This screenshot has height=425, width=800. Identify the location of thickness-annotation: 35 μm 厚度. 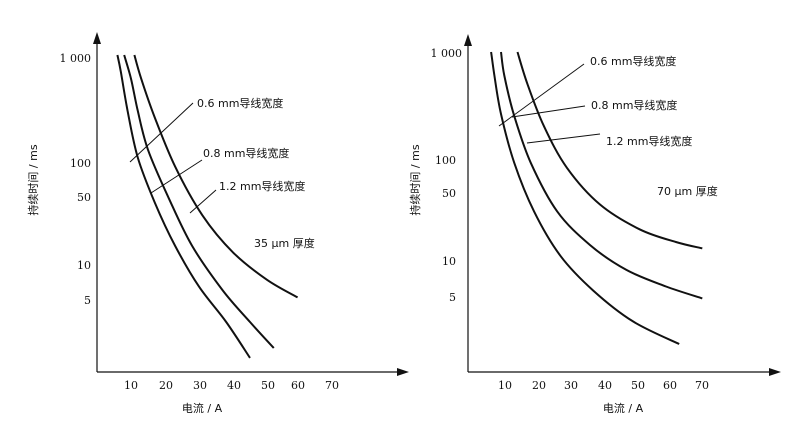
(284, 243).